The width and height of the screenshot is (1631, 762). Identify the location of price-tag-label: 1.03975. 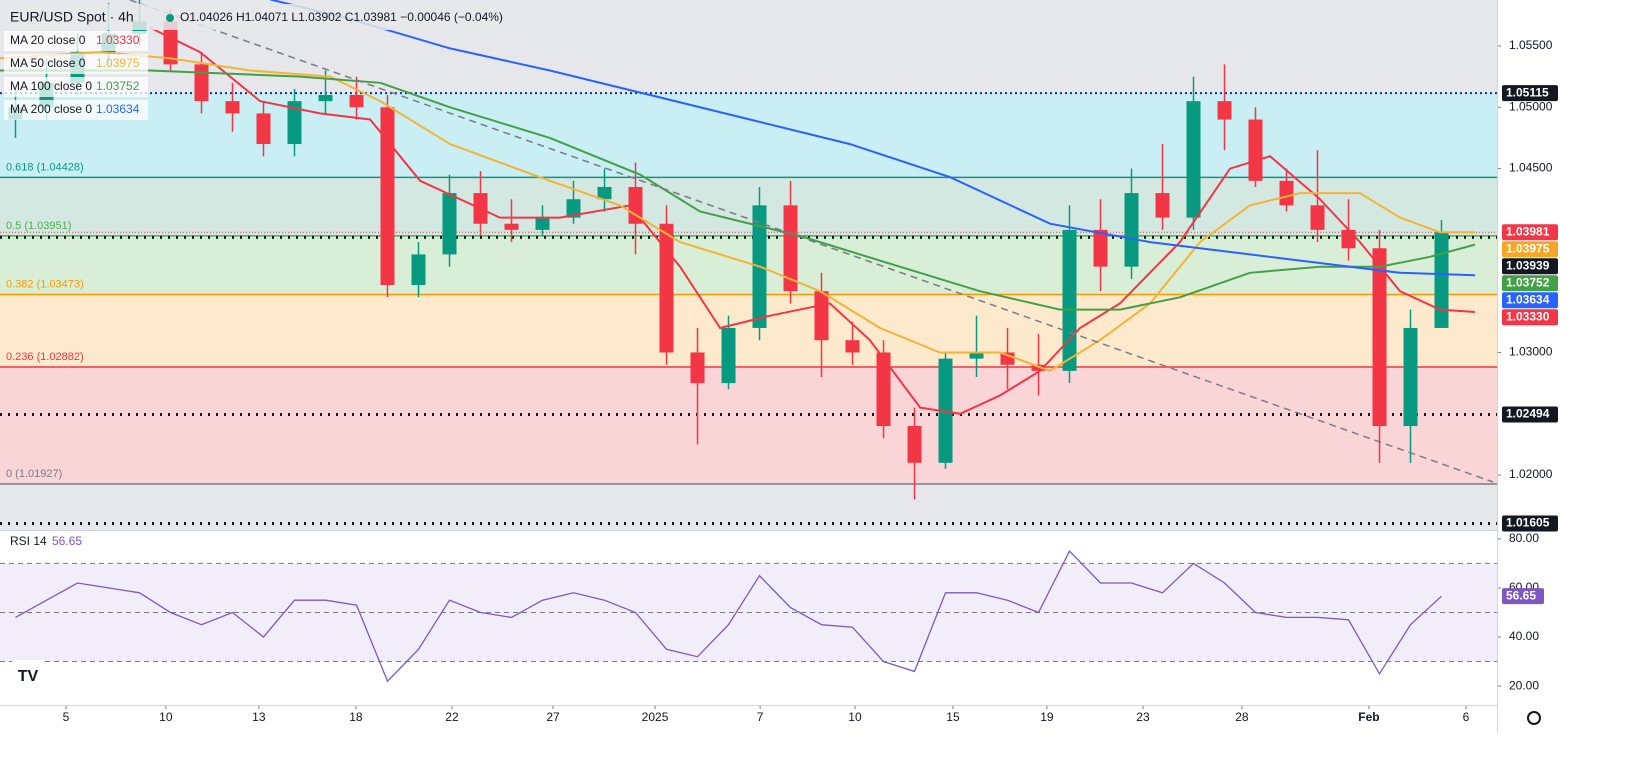
(1528, 248).